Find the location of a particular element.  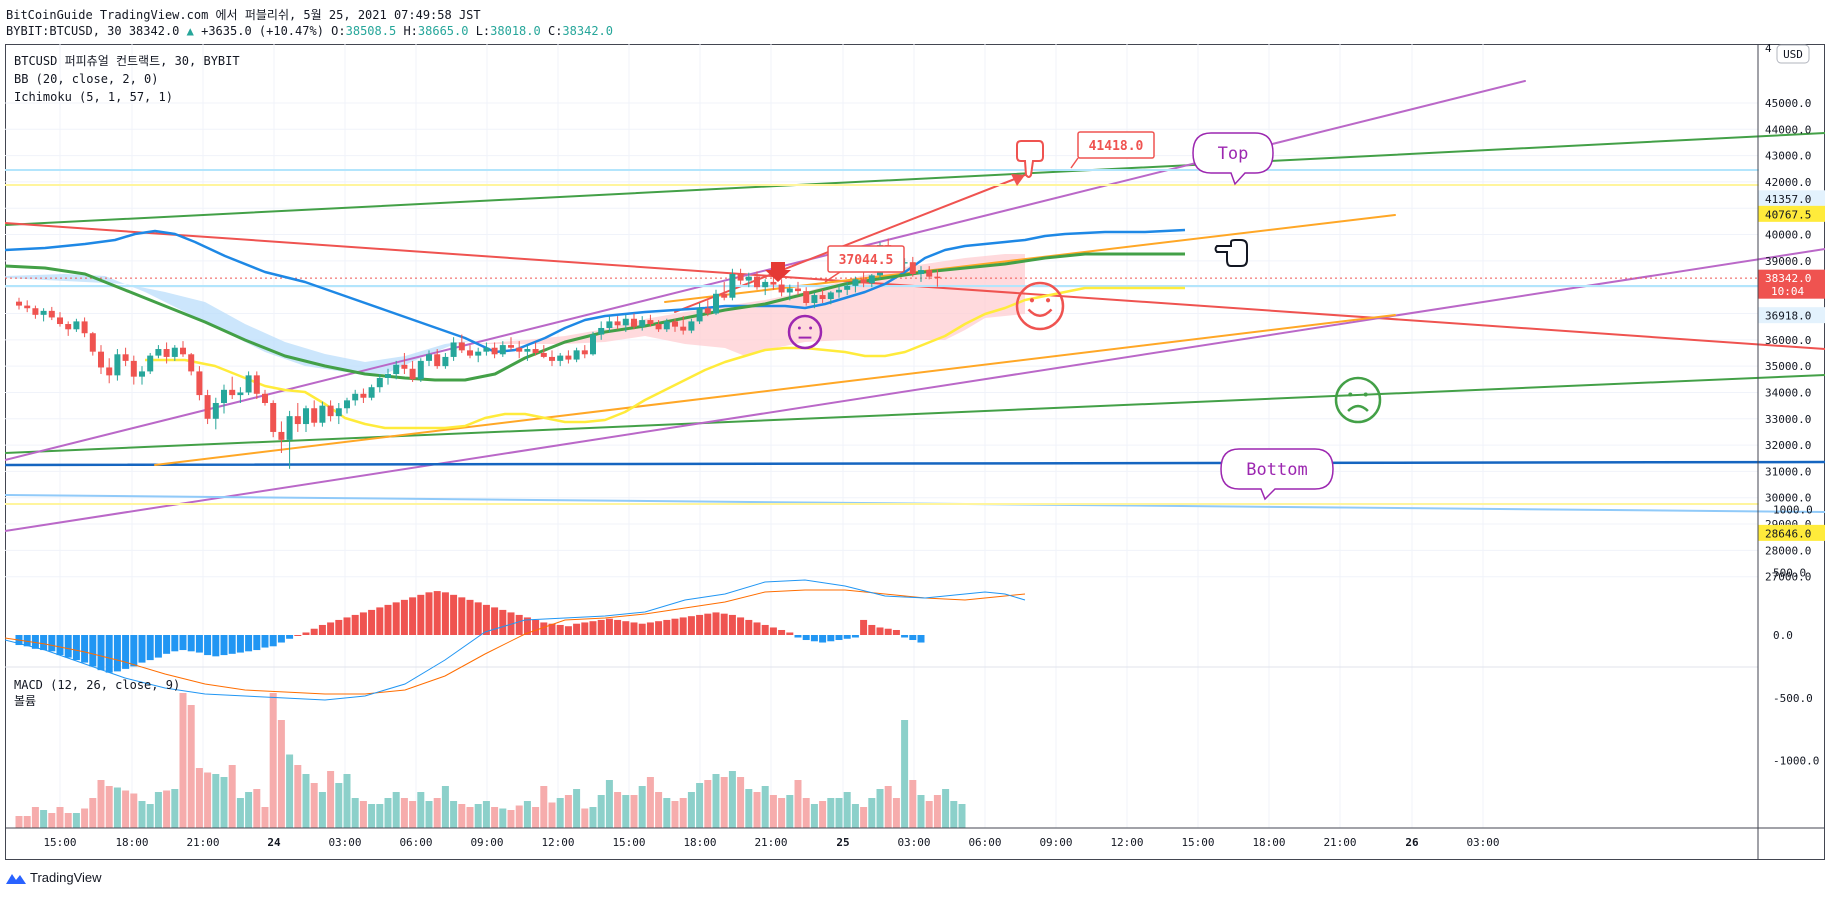

open-value: 38508.5 is located at coordinates (371, 31).